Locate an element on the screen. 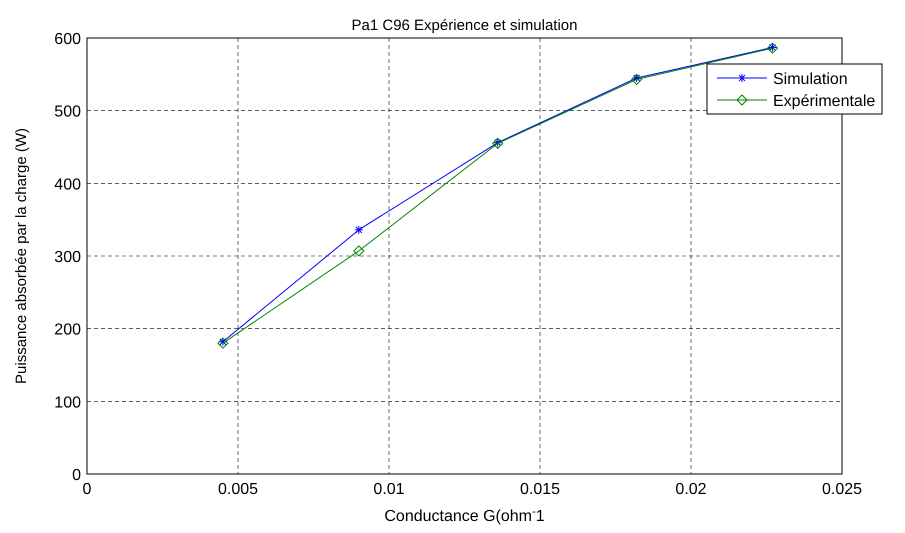 Image resolution: width=905 pixels, height=533 pixels. x-tick-label: 0.015 is located at coordinates (540, 489).